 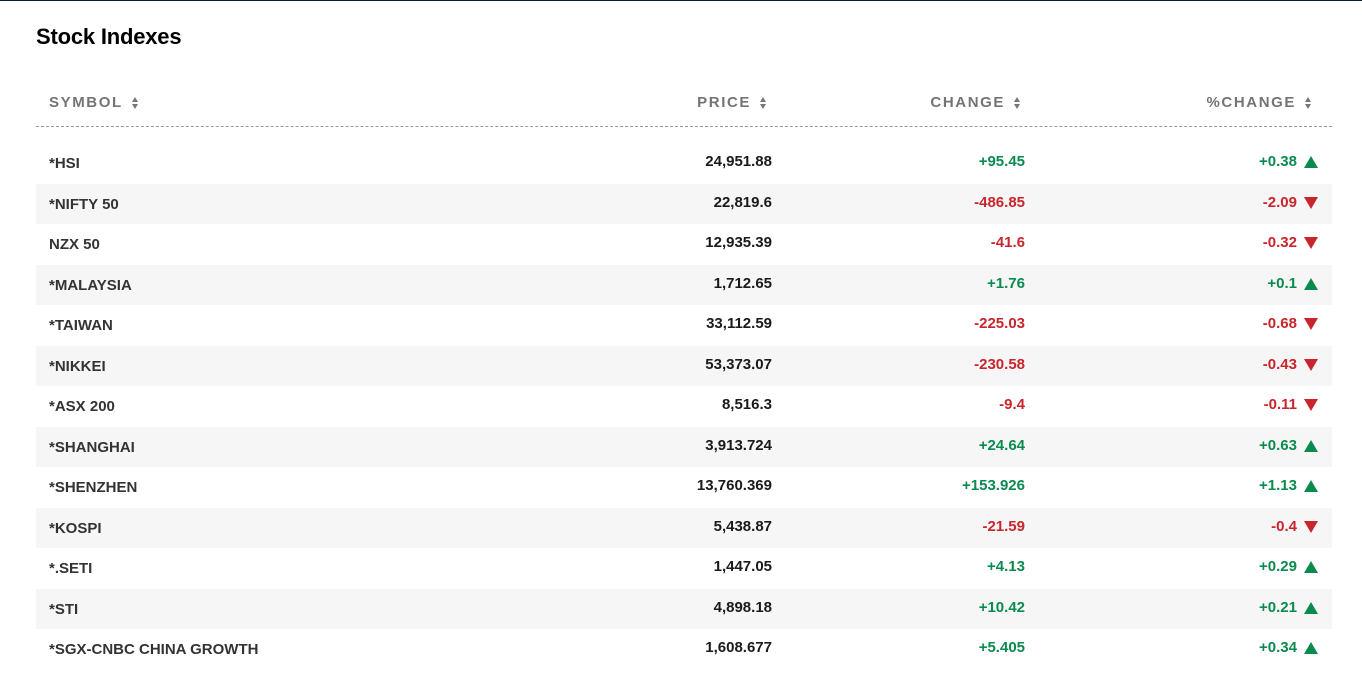 What do you see at coordinates (684, 446) in the screenshot?
I see `table-row: *SHANGHAI 3,913.724 +24.64 +0.63` at bounding box center [684, 446].